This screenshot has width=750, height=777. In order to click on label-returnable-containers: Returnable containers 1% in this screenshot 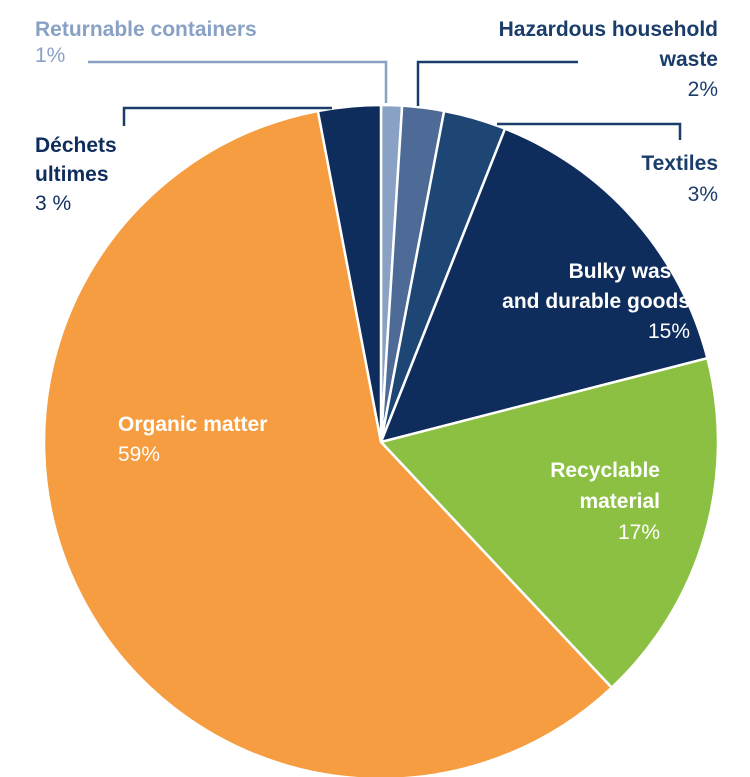, I will do `click(146, 42)`.